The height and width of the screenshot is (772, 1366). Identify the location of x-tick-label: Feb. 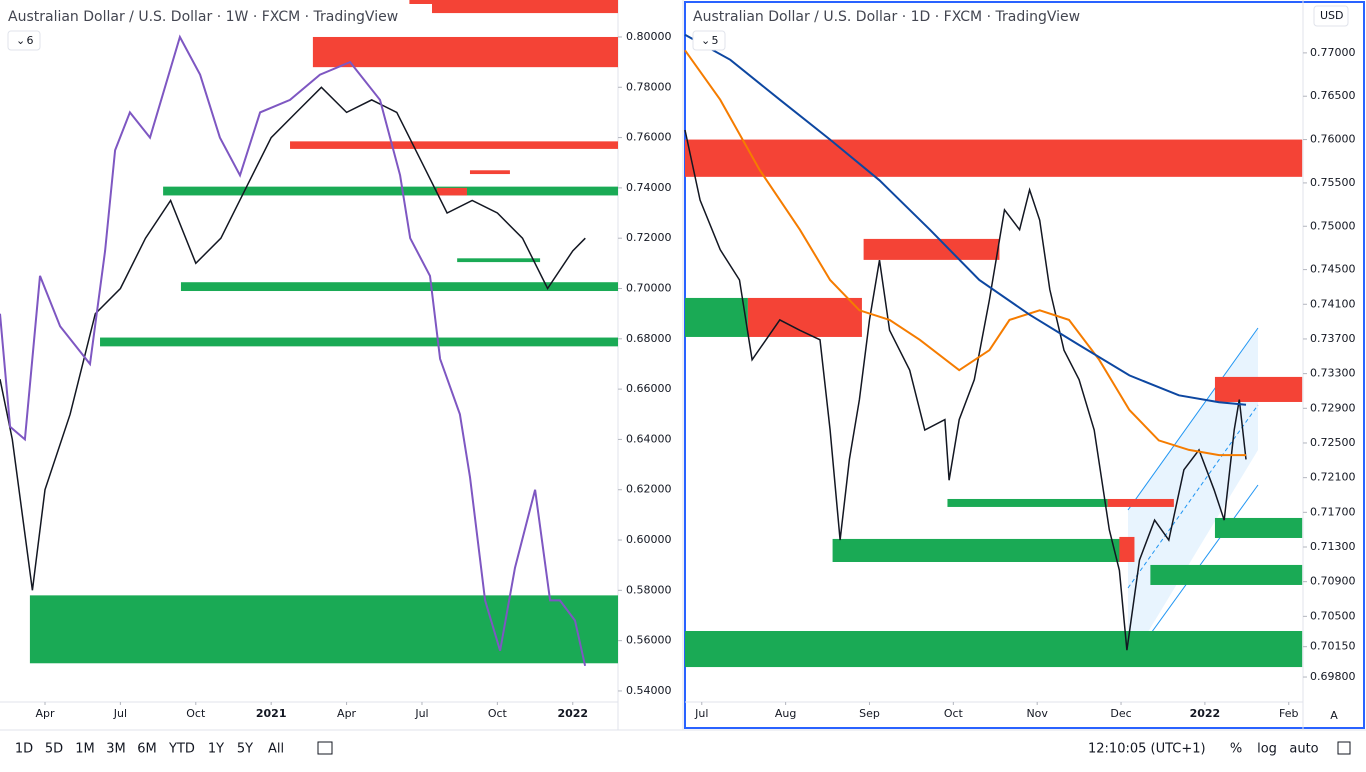
(1288, 713).